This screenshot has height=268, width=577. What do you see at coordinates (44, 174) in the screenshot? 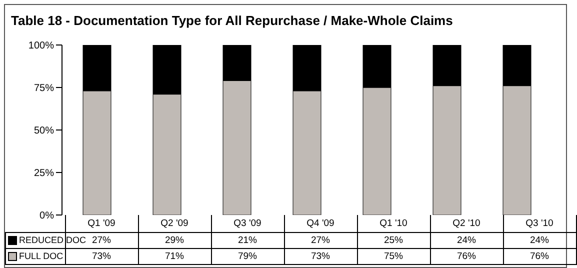
I see `y-tick-label: 25%` at bounding box center [44, 174].